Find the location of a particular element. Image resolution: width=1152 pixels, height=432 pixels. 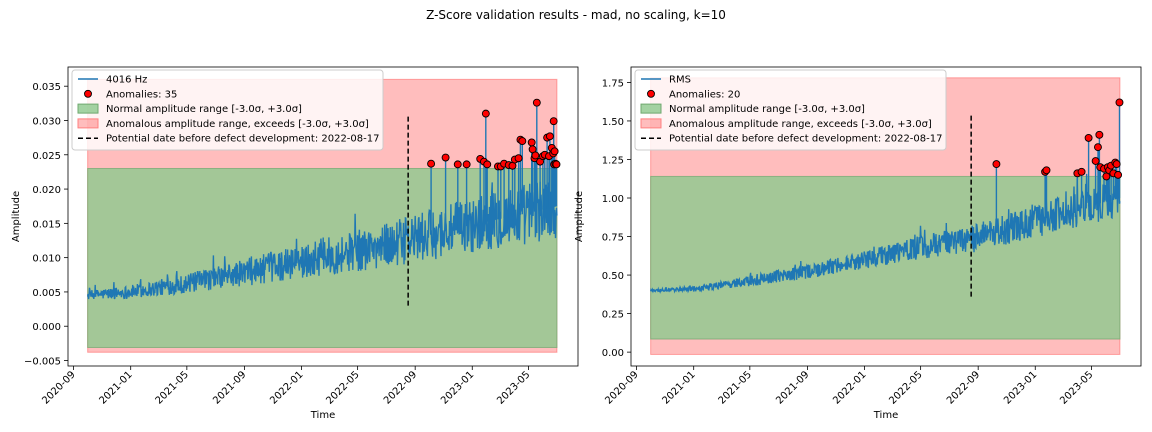

y-tick-label: 0.035 is located at coordinates (46, 87).